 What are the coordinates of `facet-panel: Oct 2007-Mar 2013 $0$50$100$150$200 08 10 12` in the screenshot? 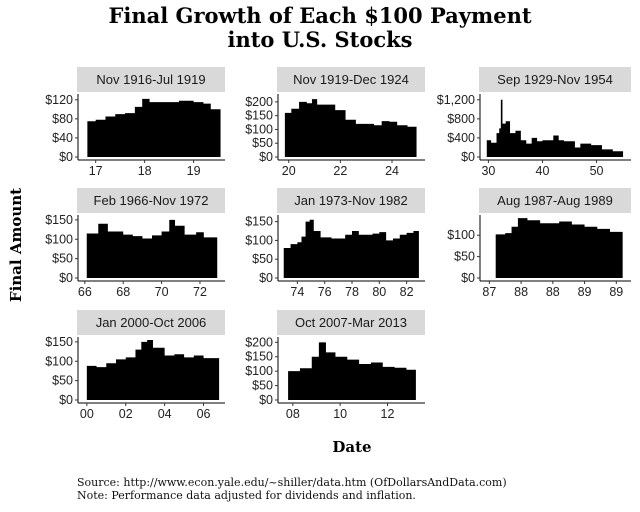 It's located at (335, 365).